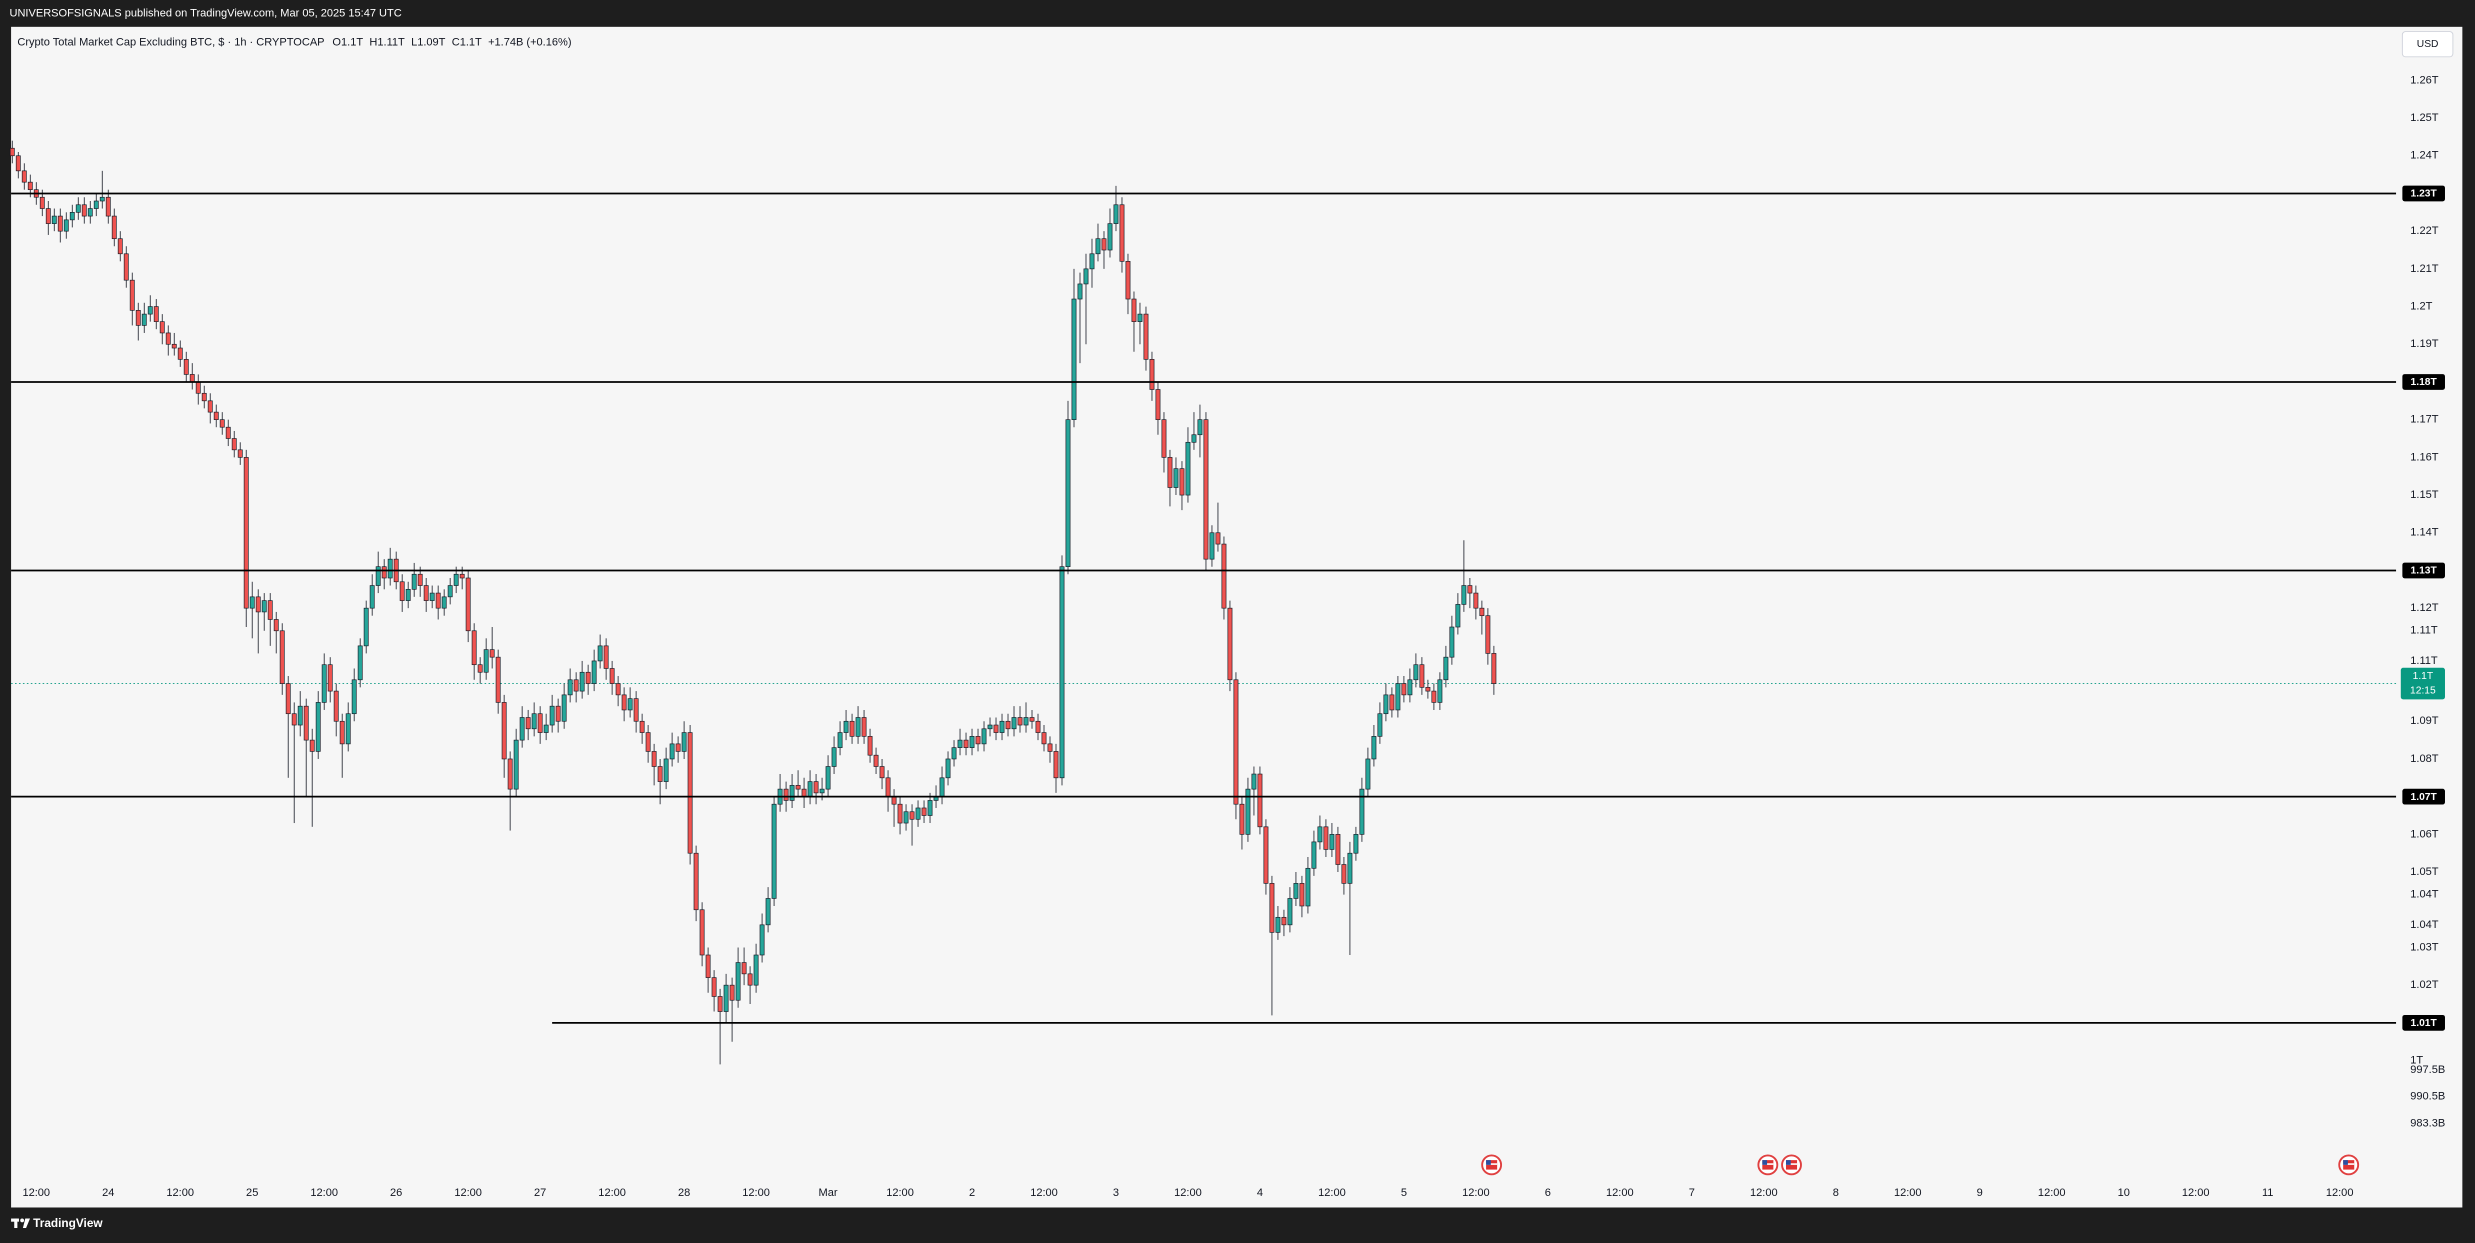  What do you see at coordinates (347, 43) in the screenshot?
I see `open-readout: O1.1T` at bounding box center [347, 43].